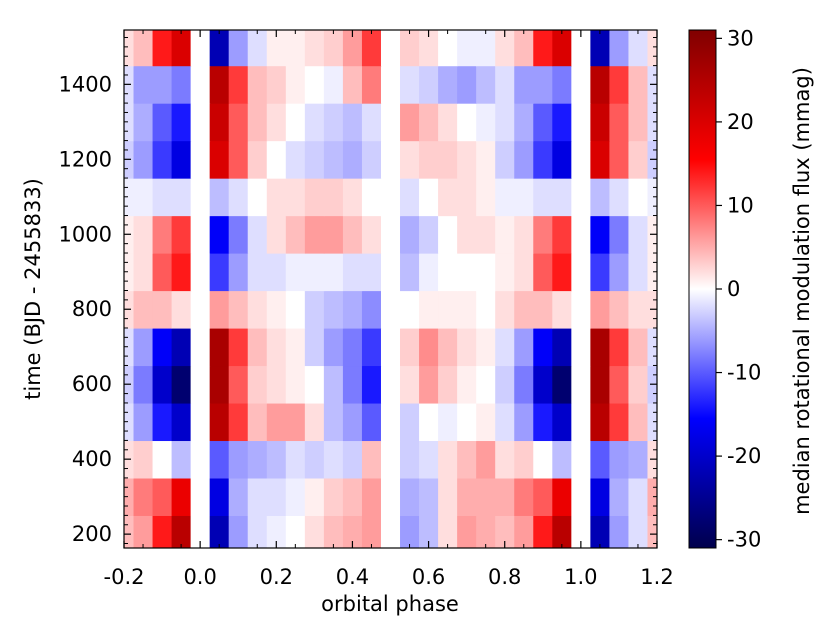 Image resolution: width=830 pixels, height=623 pixels. What do you see at coordinates (85, 159) in the screenshot?
I see `y-tick-label: 1200` at bounding box center [85, 159].